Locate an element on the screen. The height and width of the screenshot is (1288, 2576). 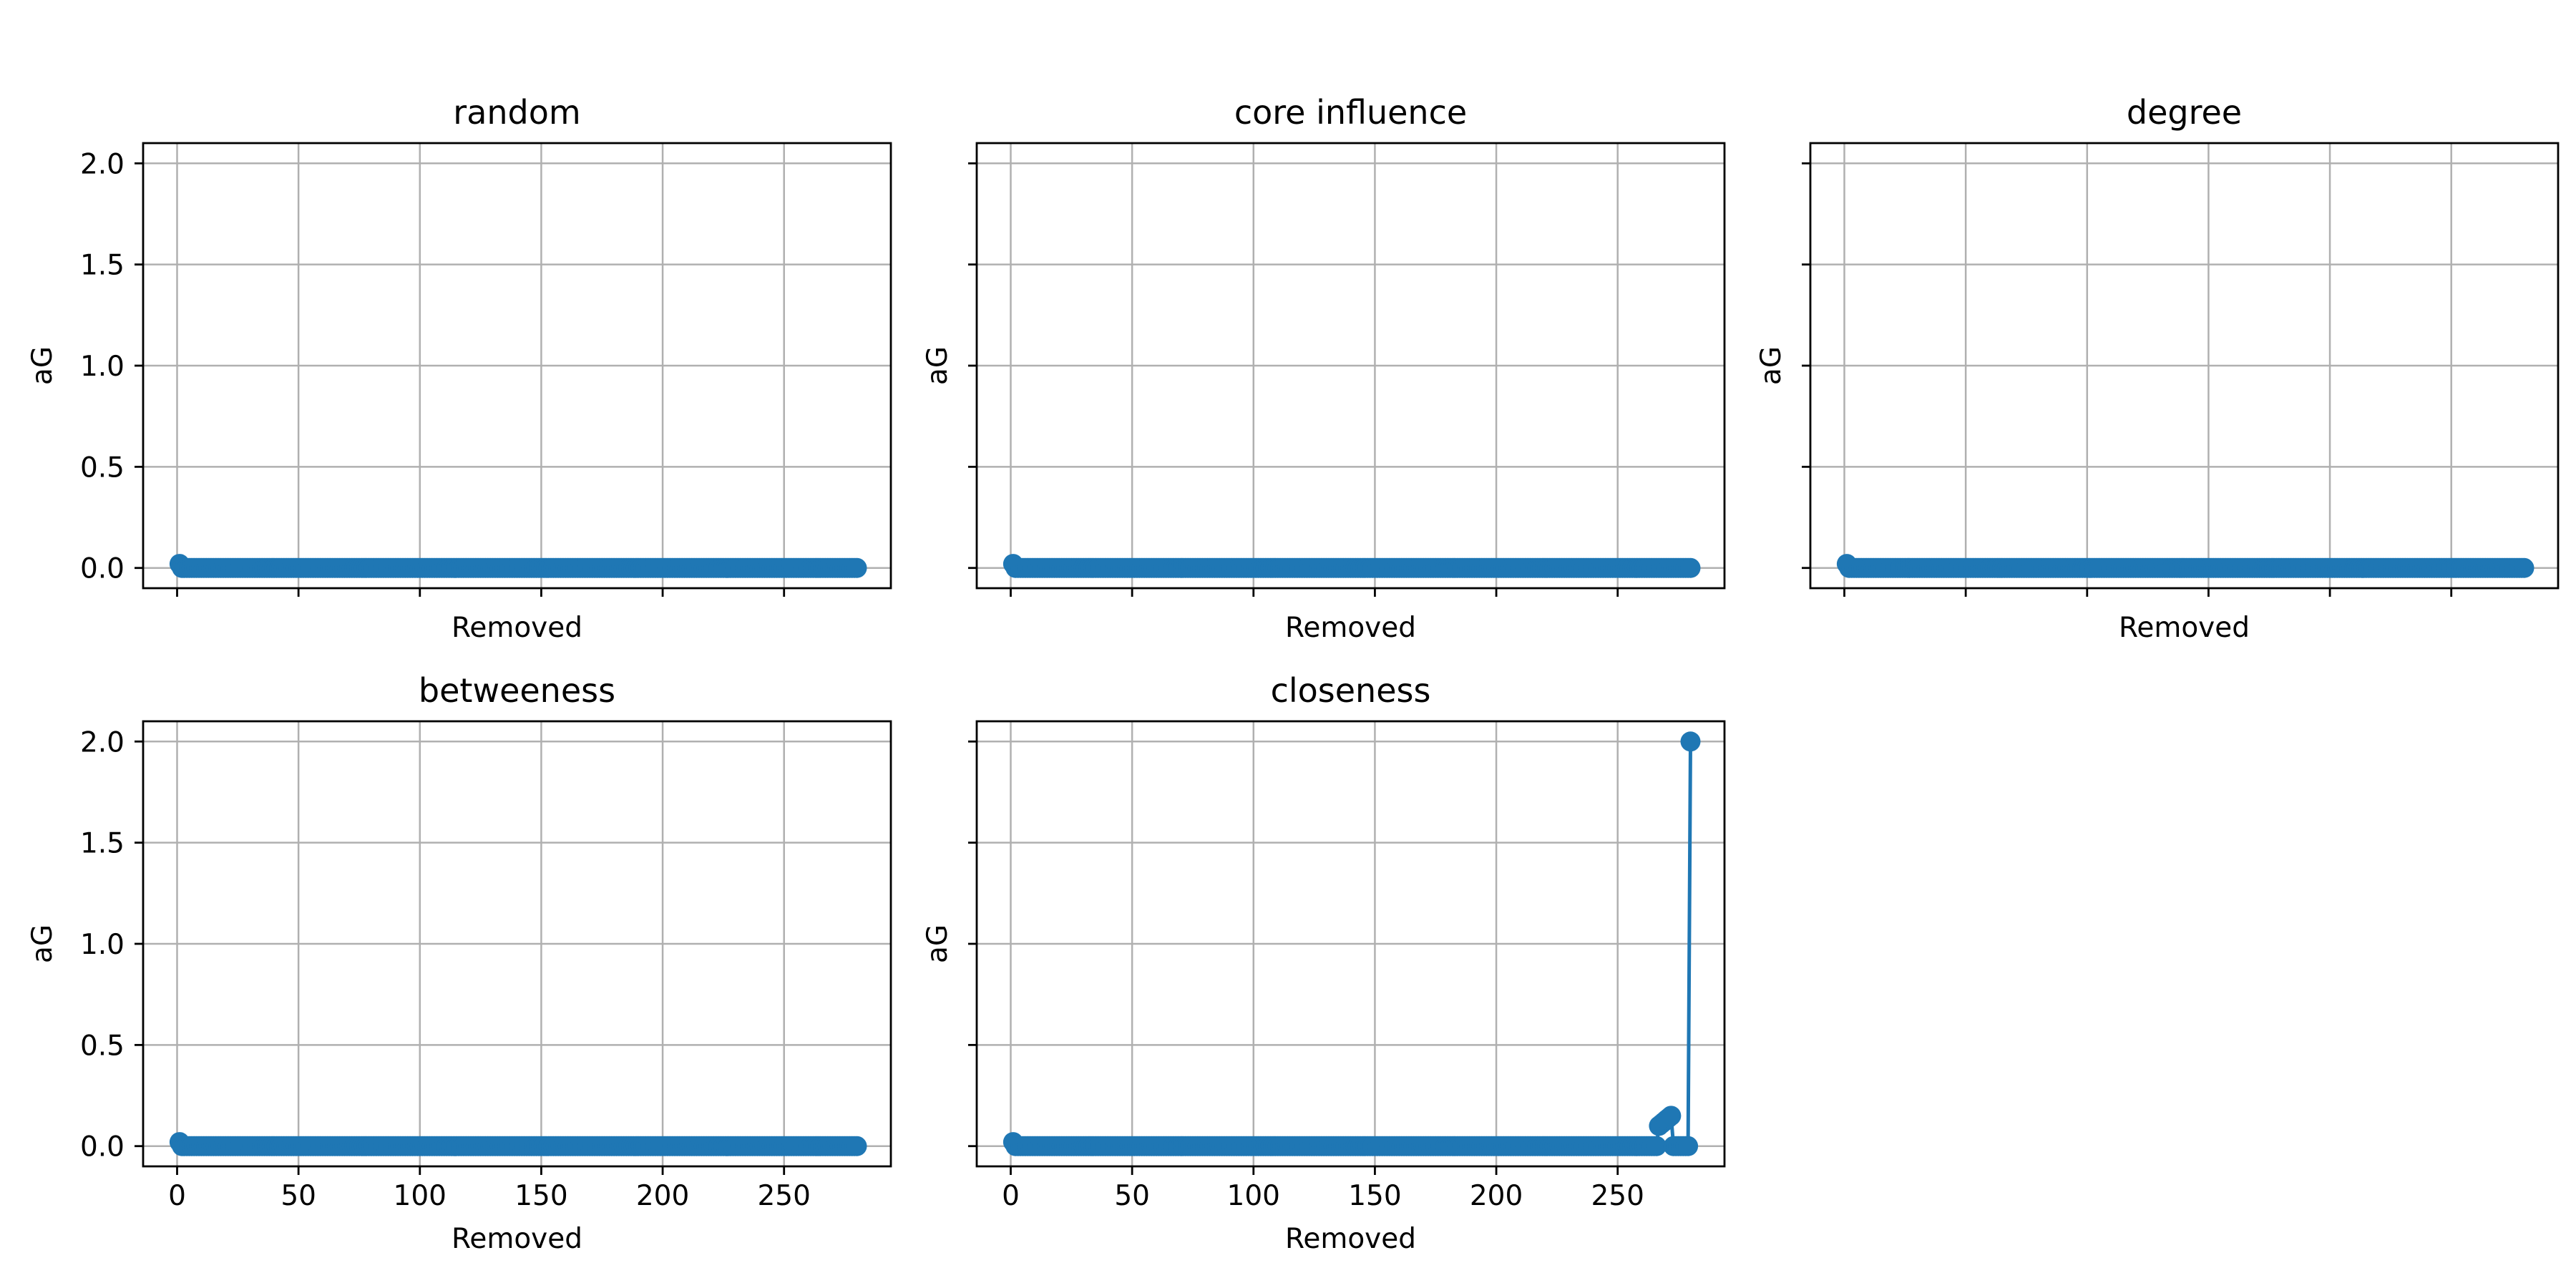
subplot-title: betweeness is located at coordinates (517, 690).